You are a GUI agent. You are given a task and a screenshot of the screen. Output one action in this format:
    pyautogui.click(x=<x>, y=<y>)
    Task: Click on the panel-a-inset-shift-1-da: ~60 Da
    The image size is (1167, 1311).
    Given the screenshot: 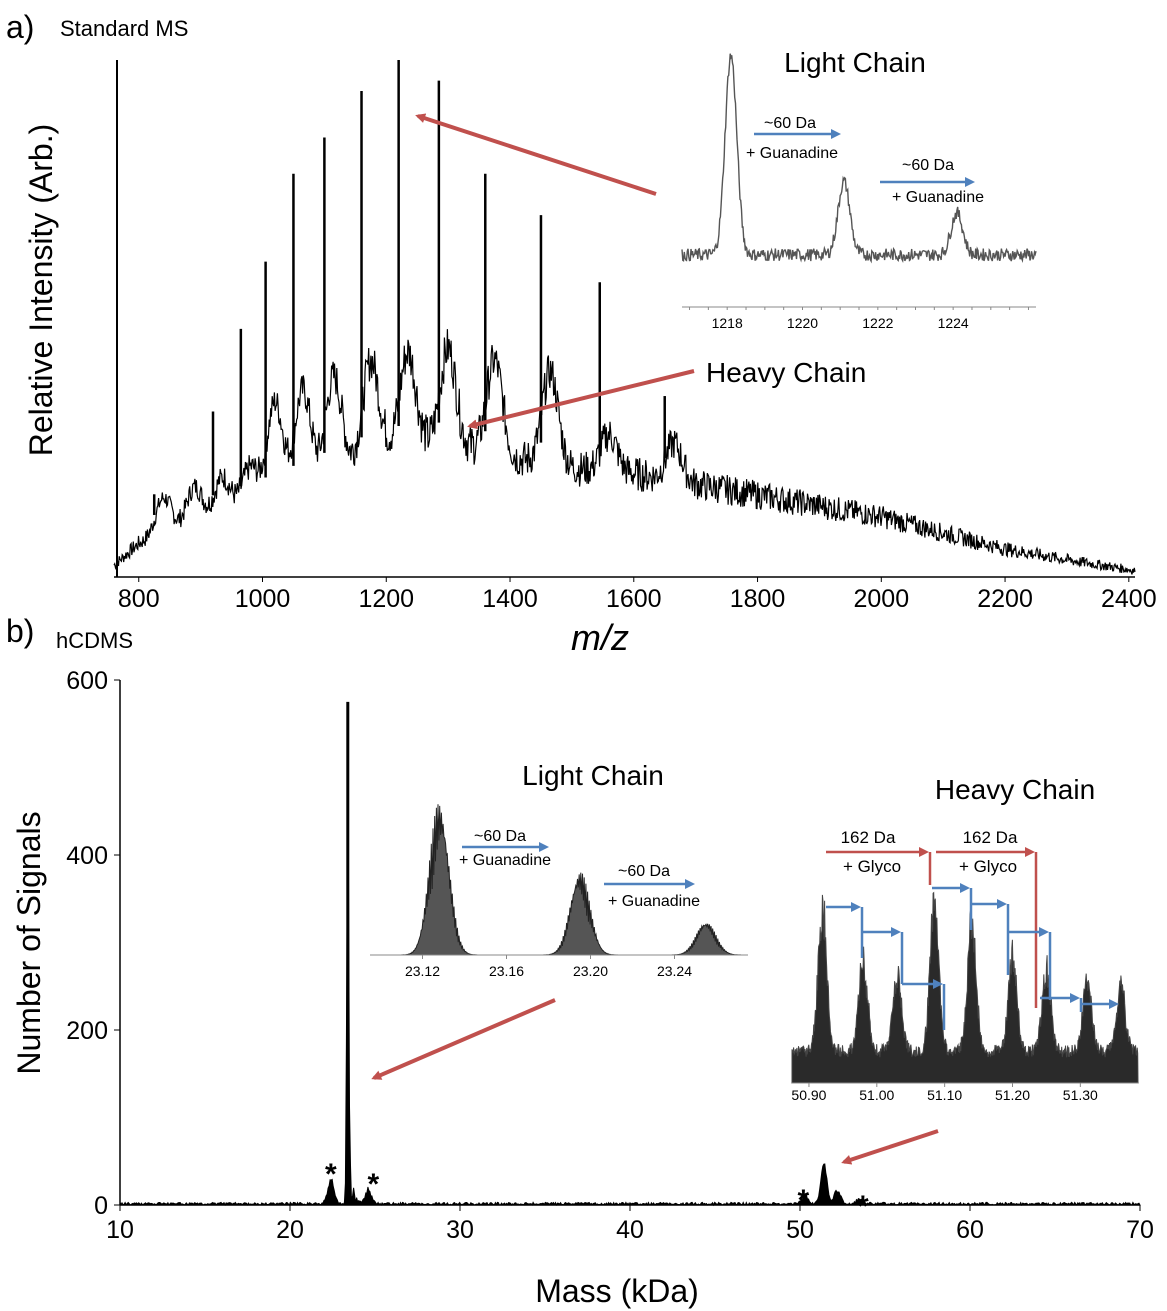 What is the action you would take?
    pyautogui.click(x=790, y=123)
    